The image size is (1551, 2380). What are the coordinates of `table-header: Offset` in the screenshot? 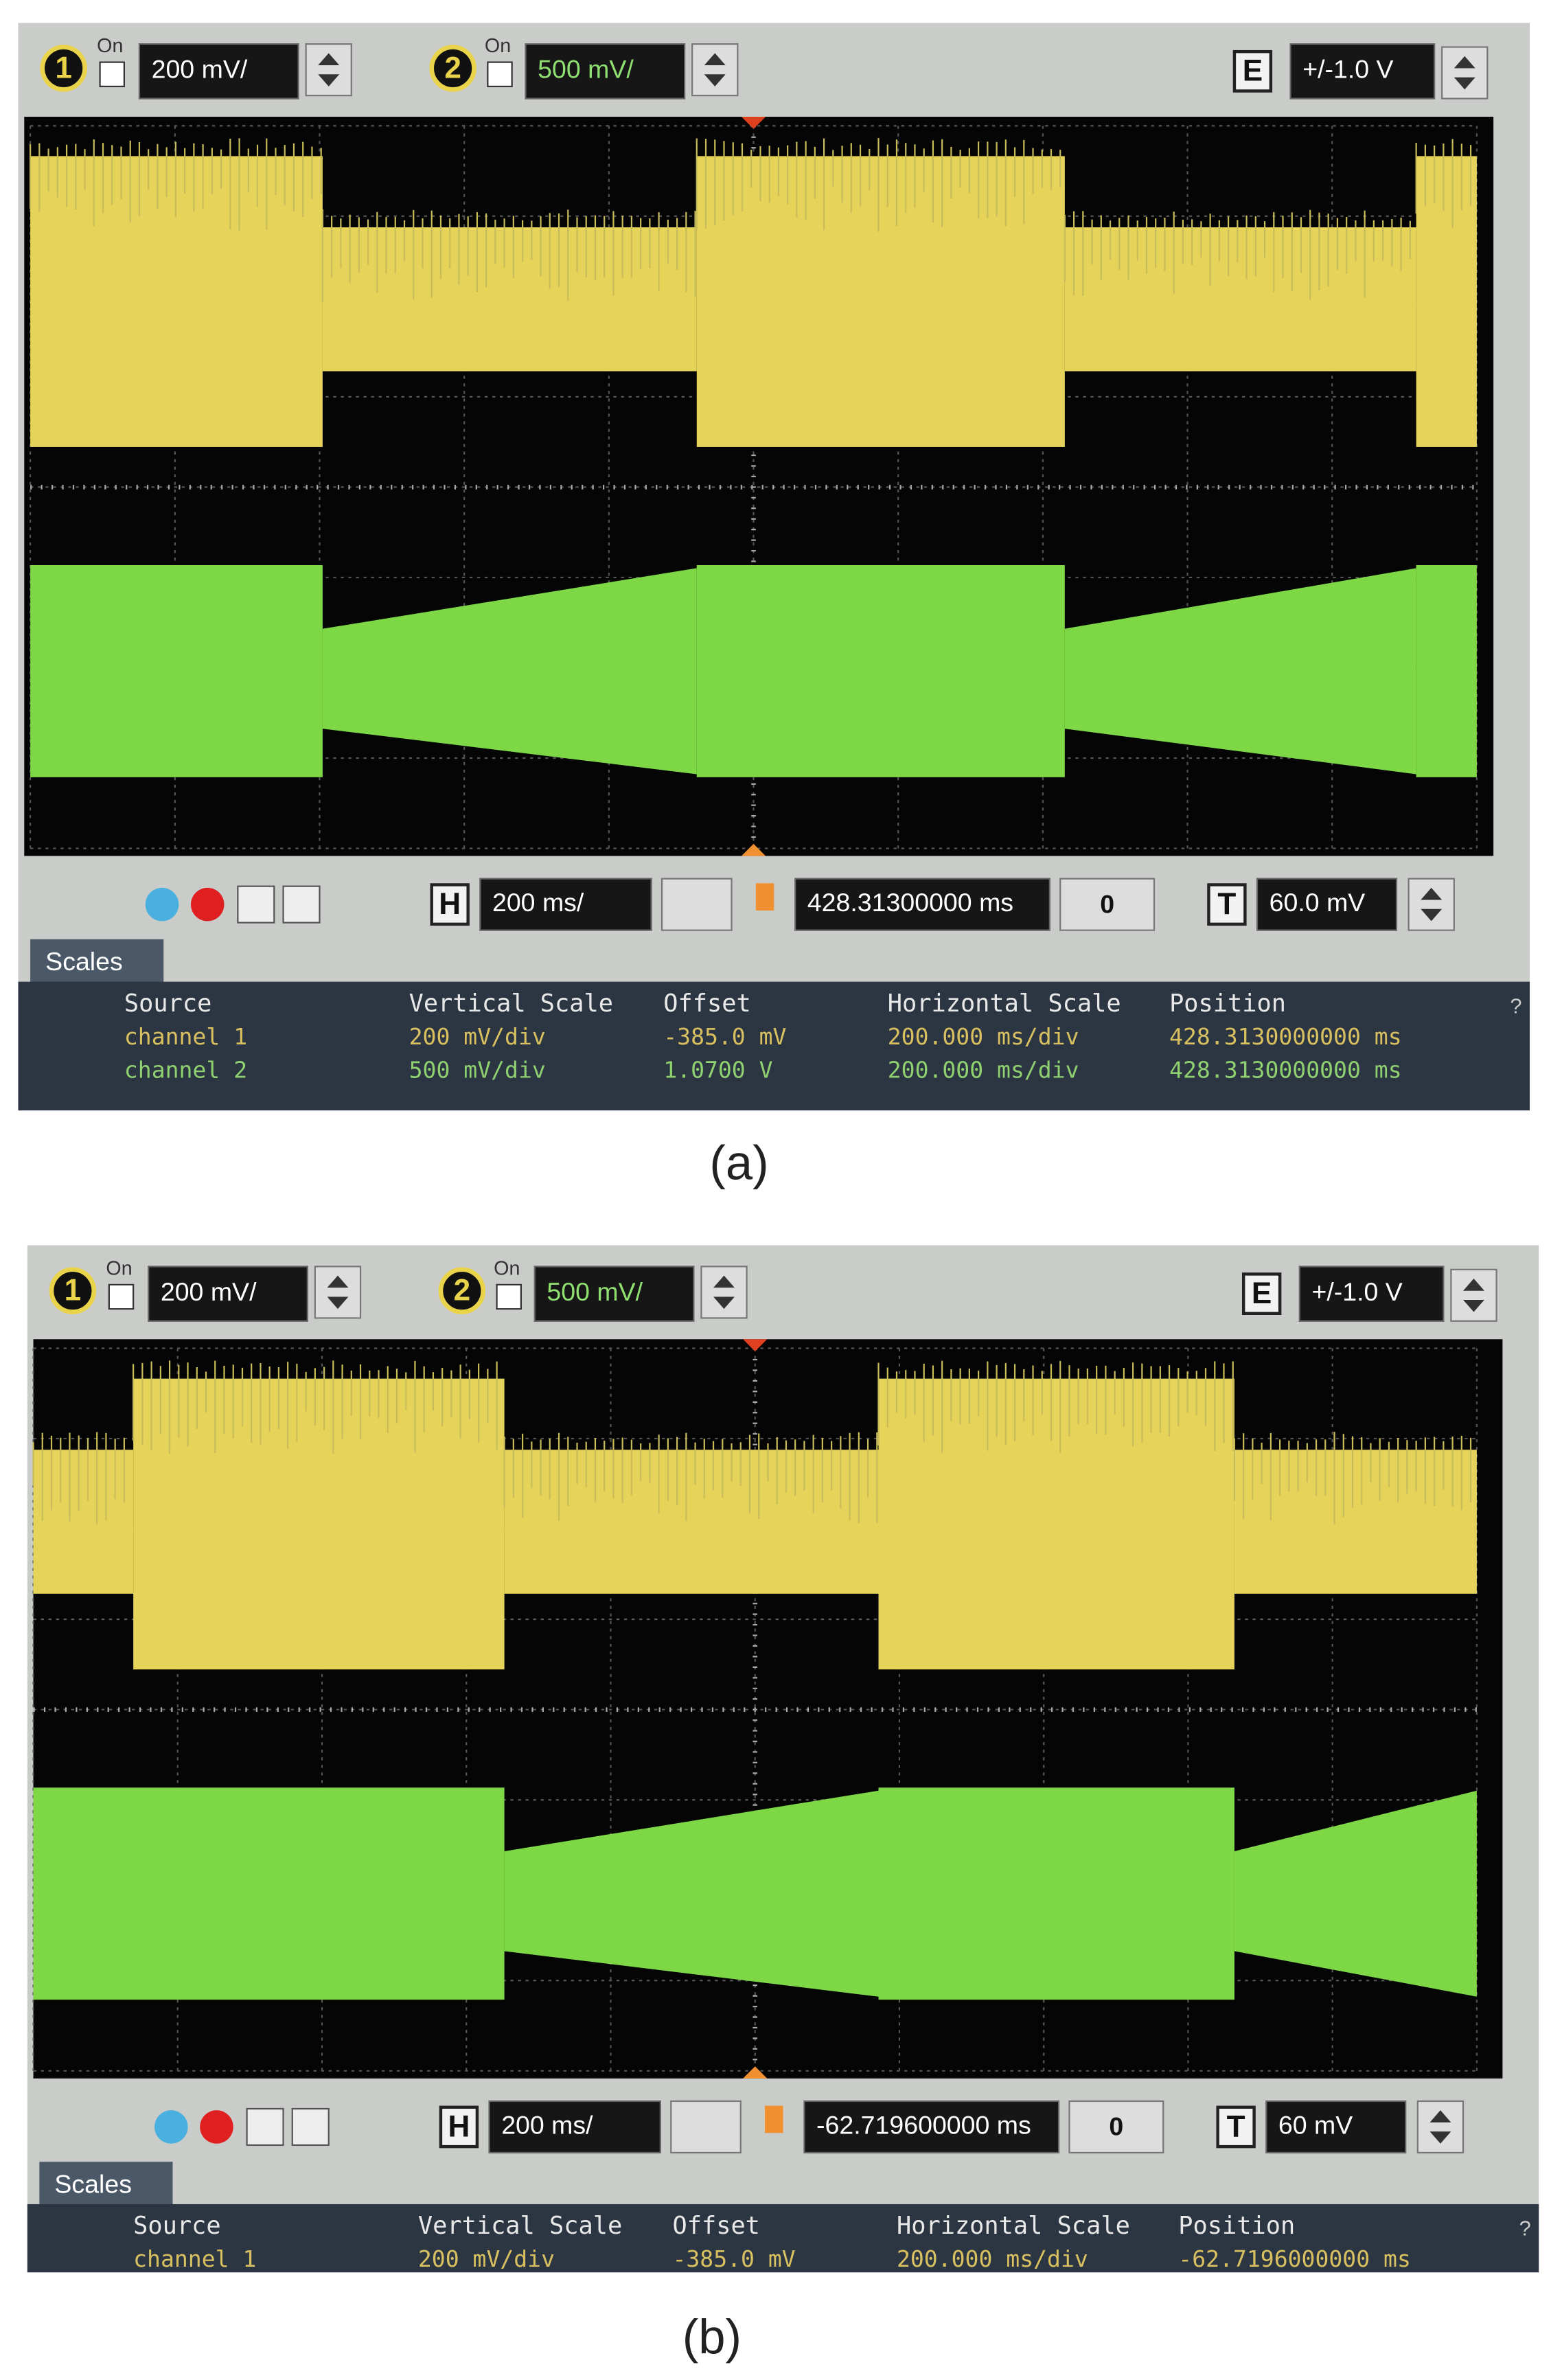 It's located at (715, 2226).